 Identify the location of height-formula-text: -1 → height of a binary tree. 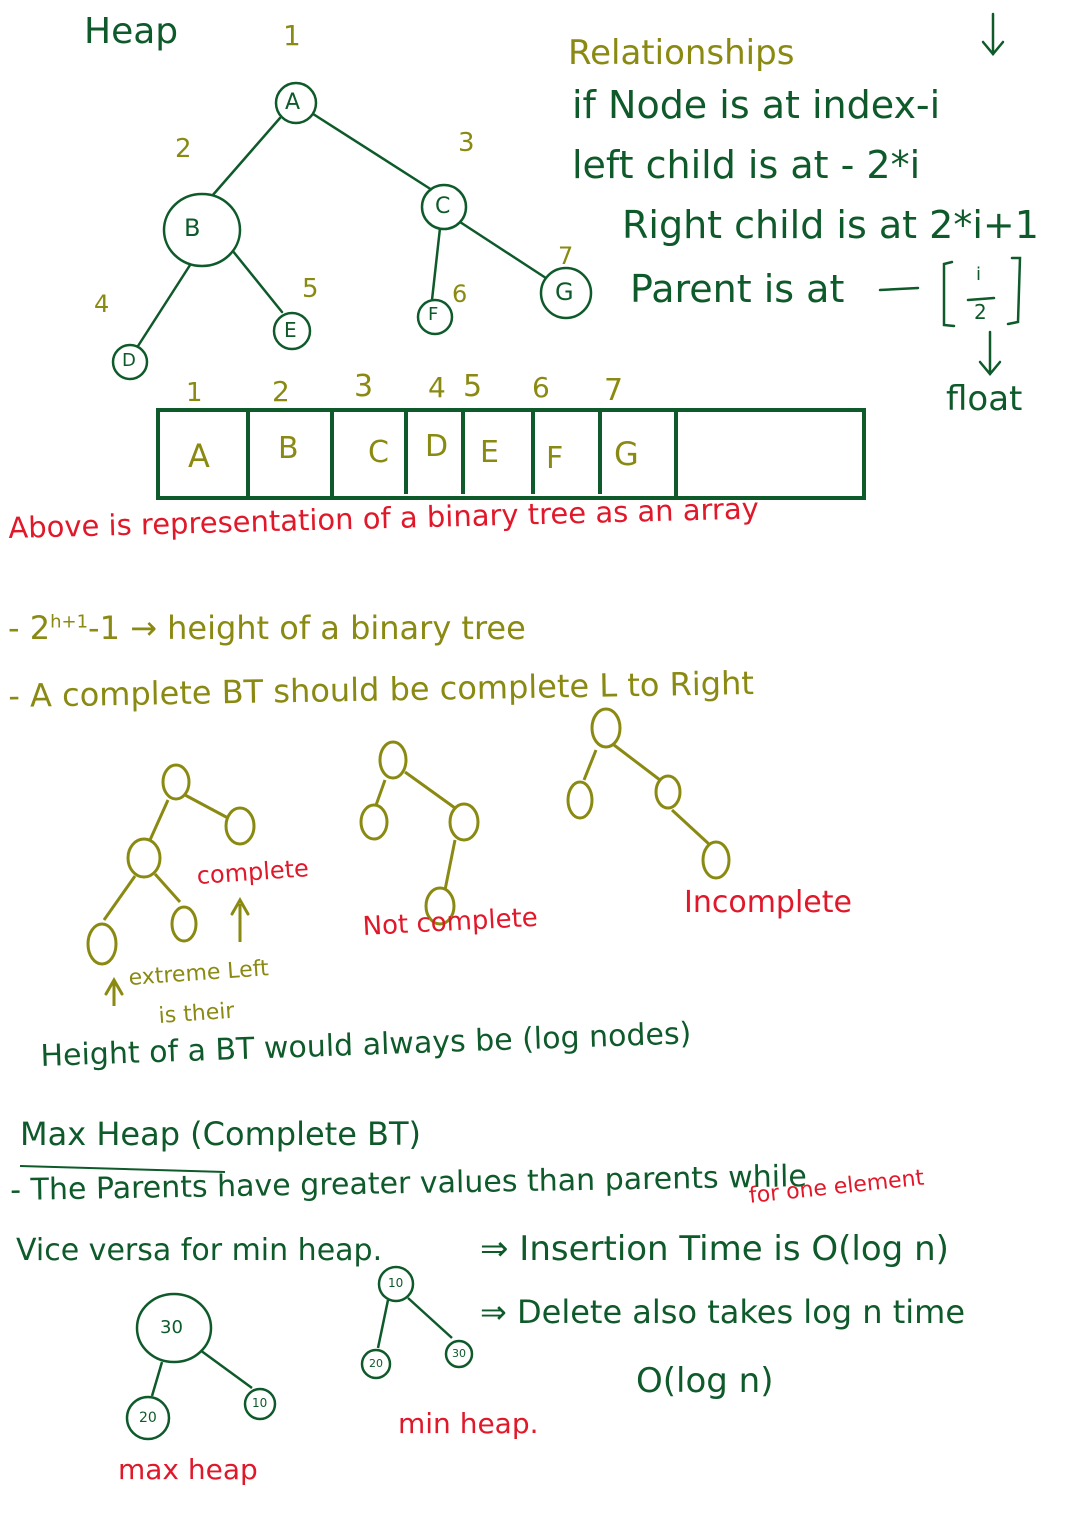
(307, 628).